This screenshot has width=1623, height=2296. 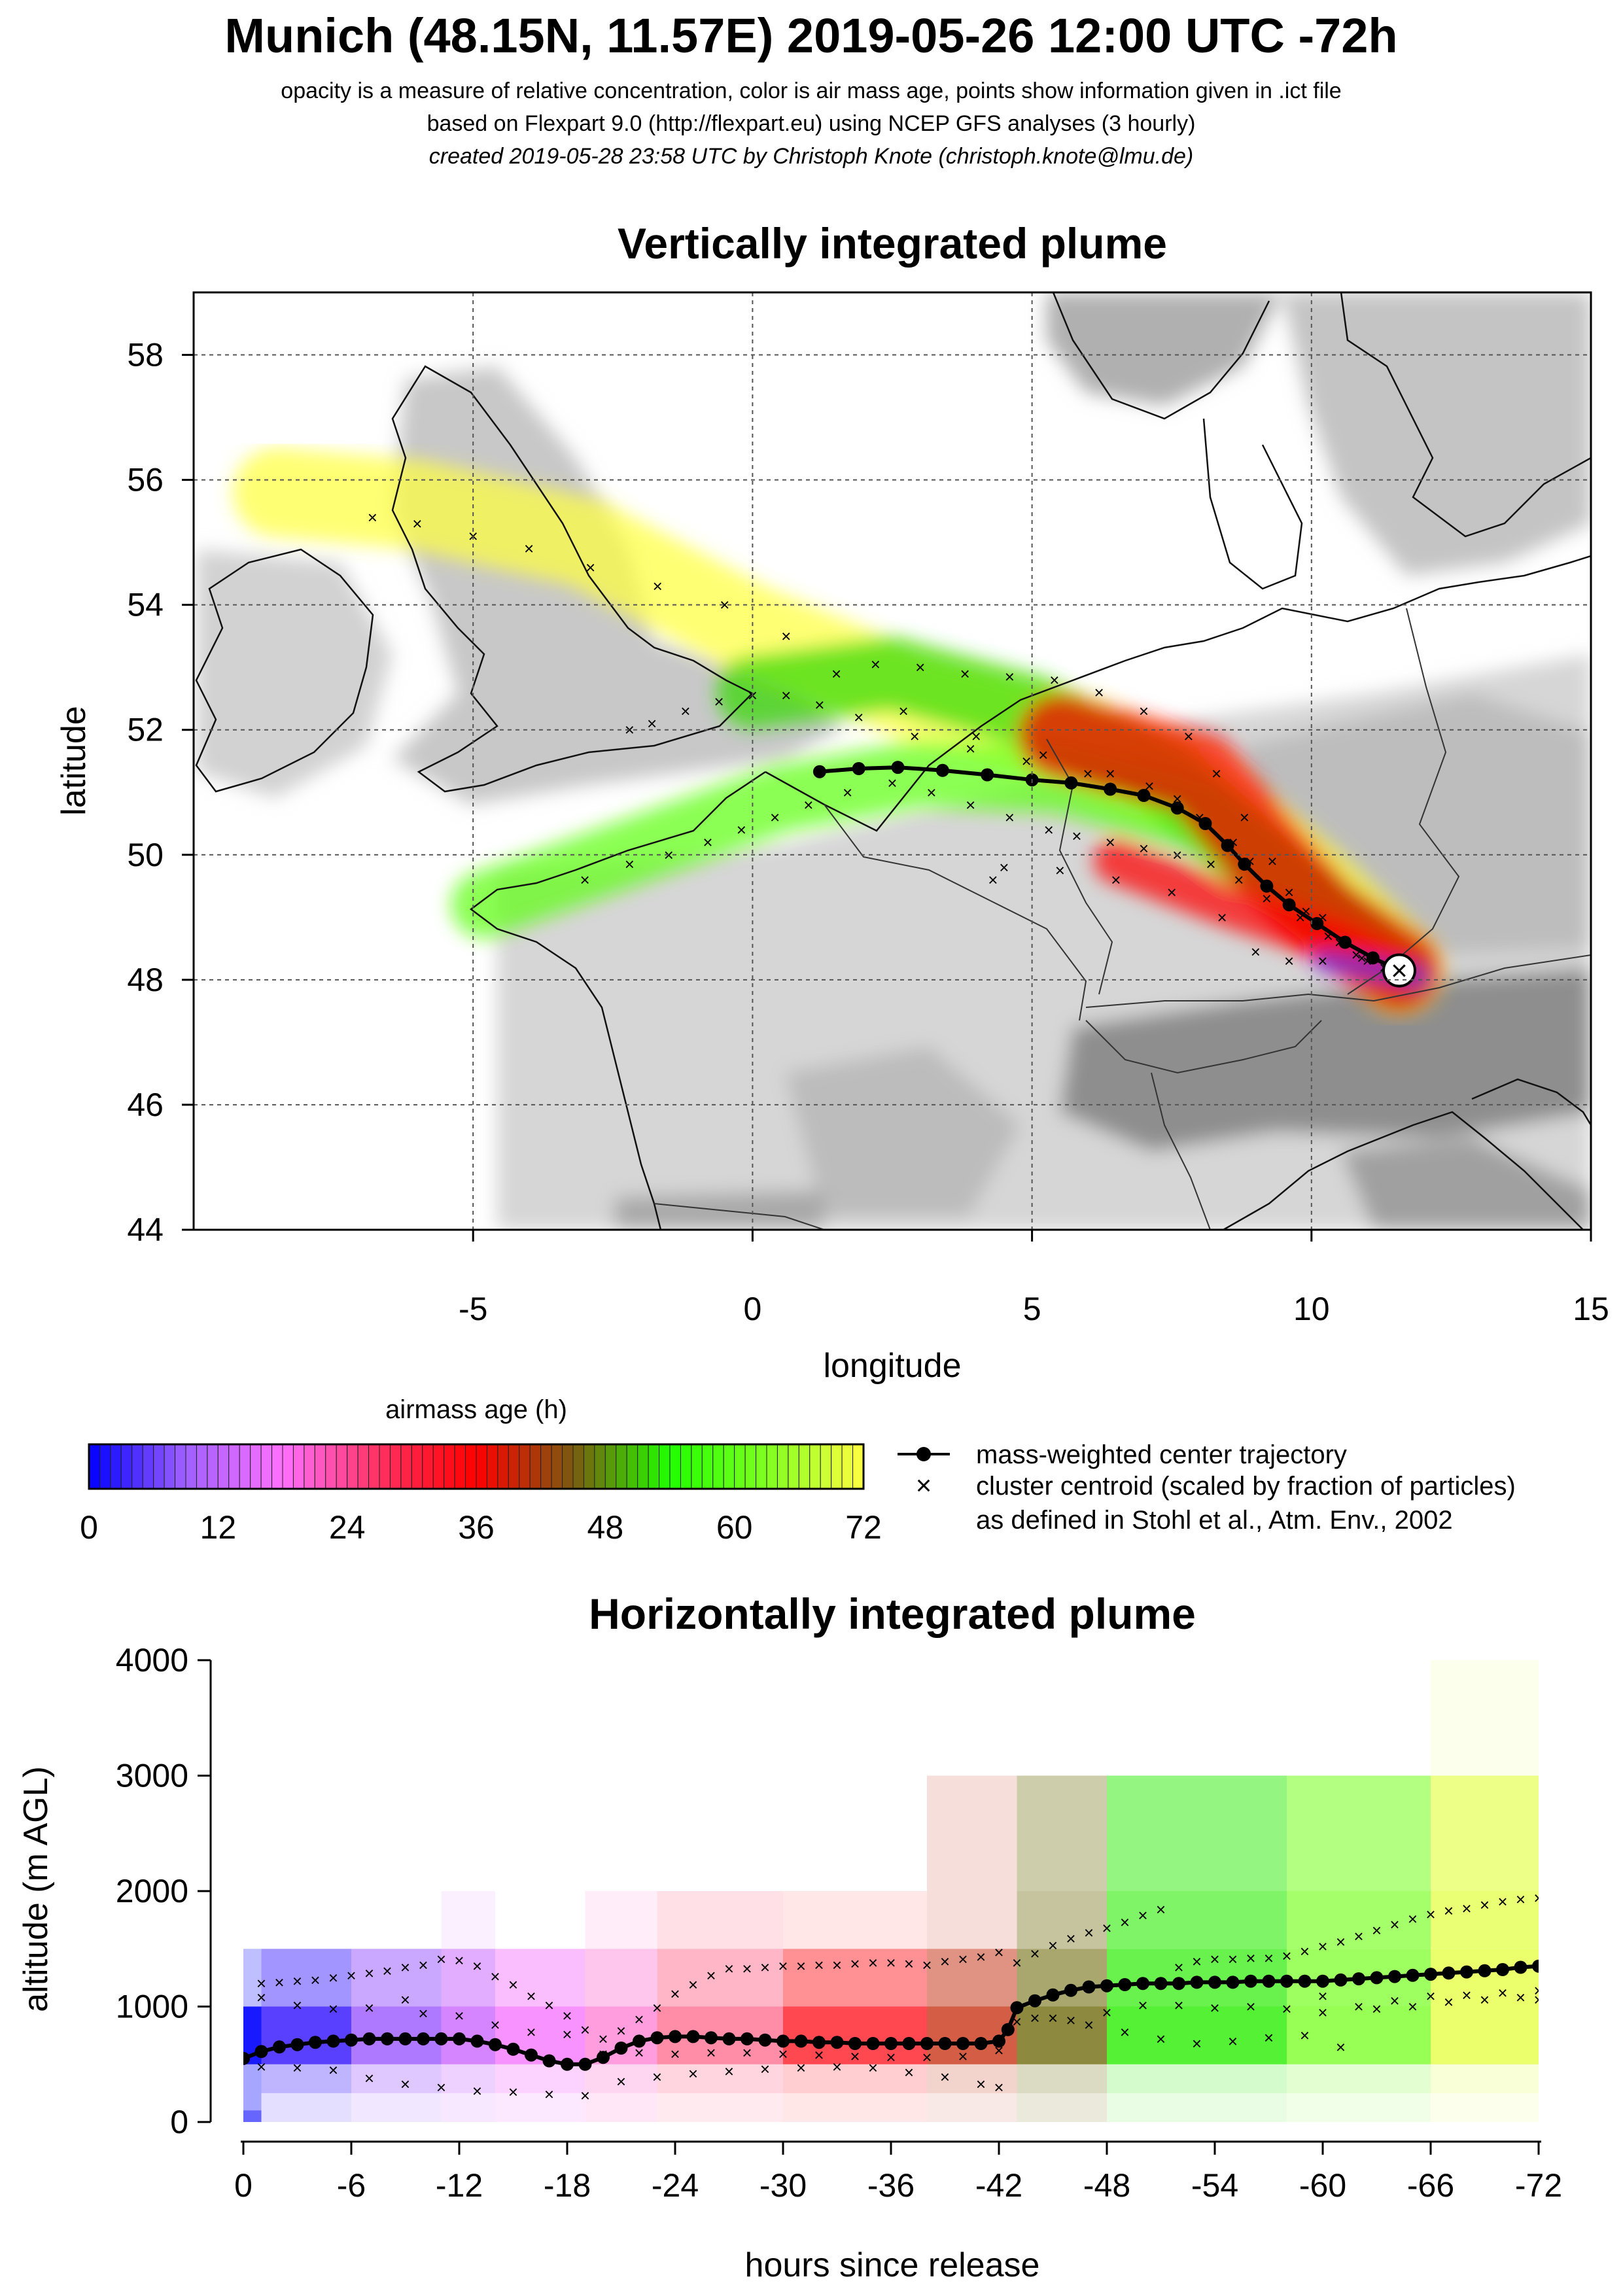 What do you see at coordinates (999, 2087) in the screenshot?
I see `profile-cluster-lower-marker-21: ×` at bounding box center [999, 2087].